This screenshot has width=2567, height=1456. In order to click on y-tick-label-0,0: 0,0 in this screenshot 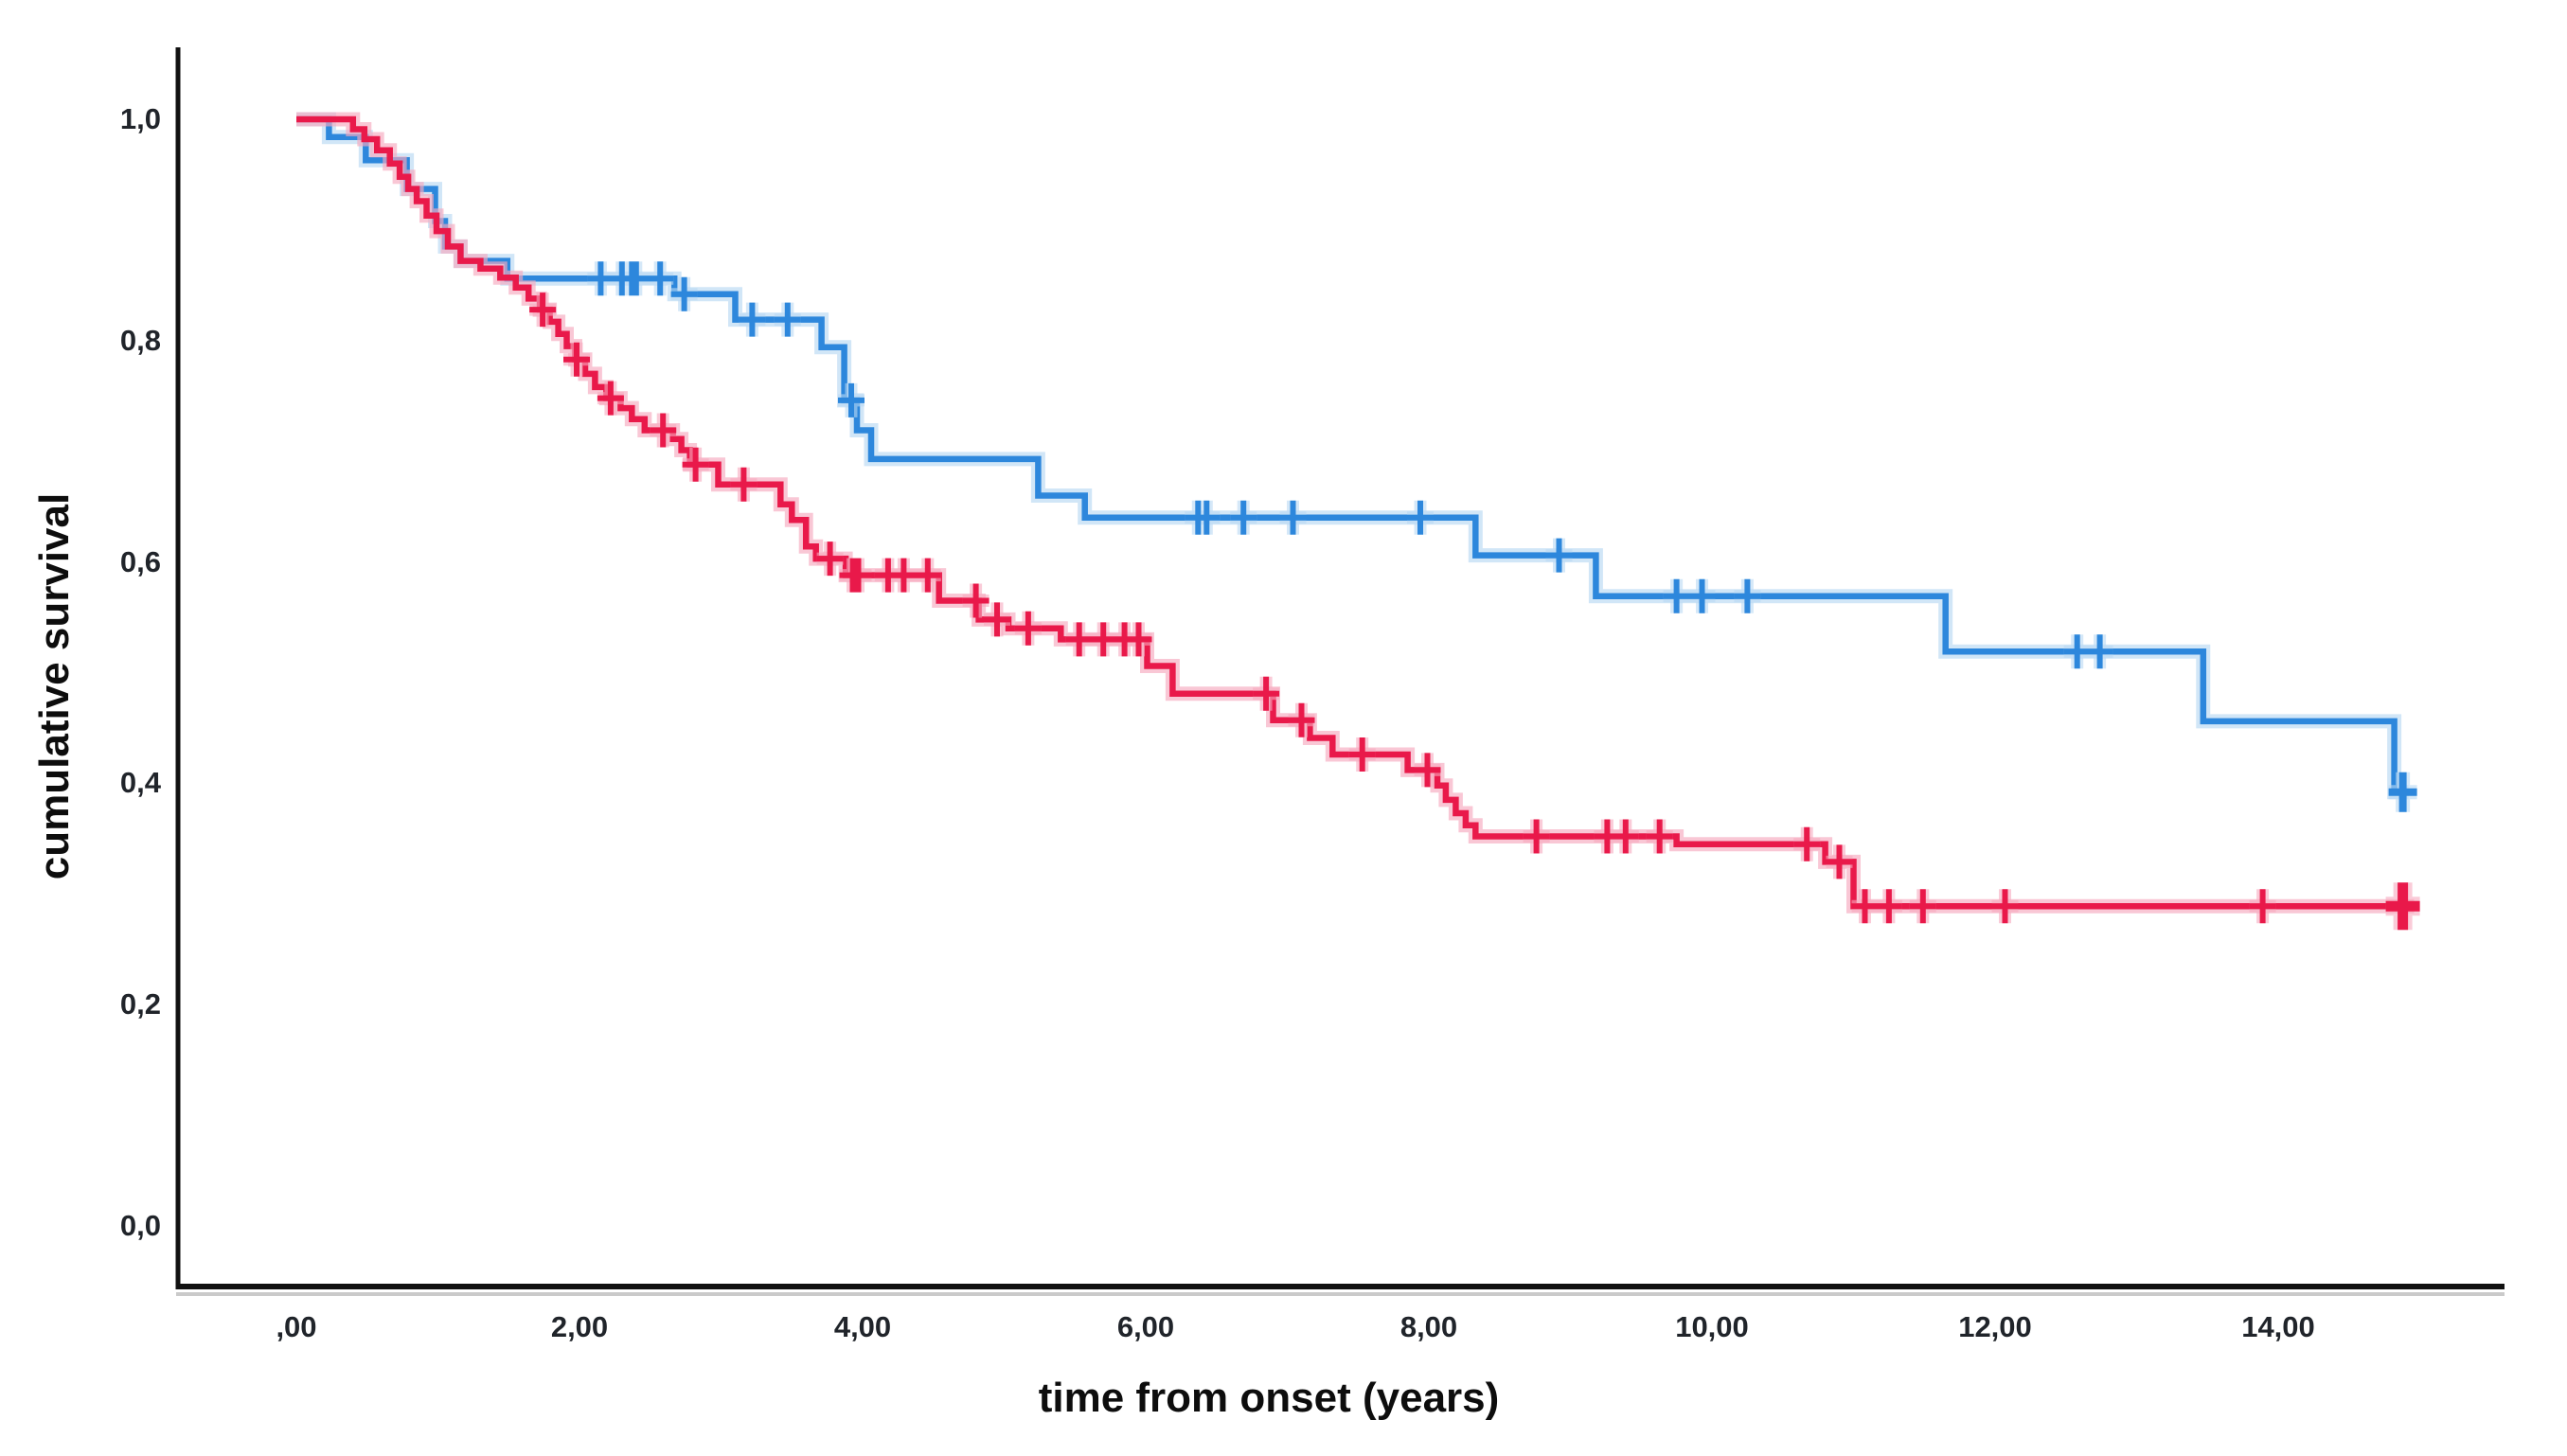, I will do `click(140, 1225)`.